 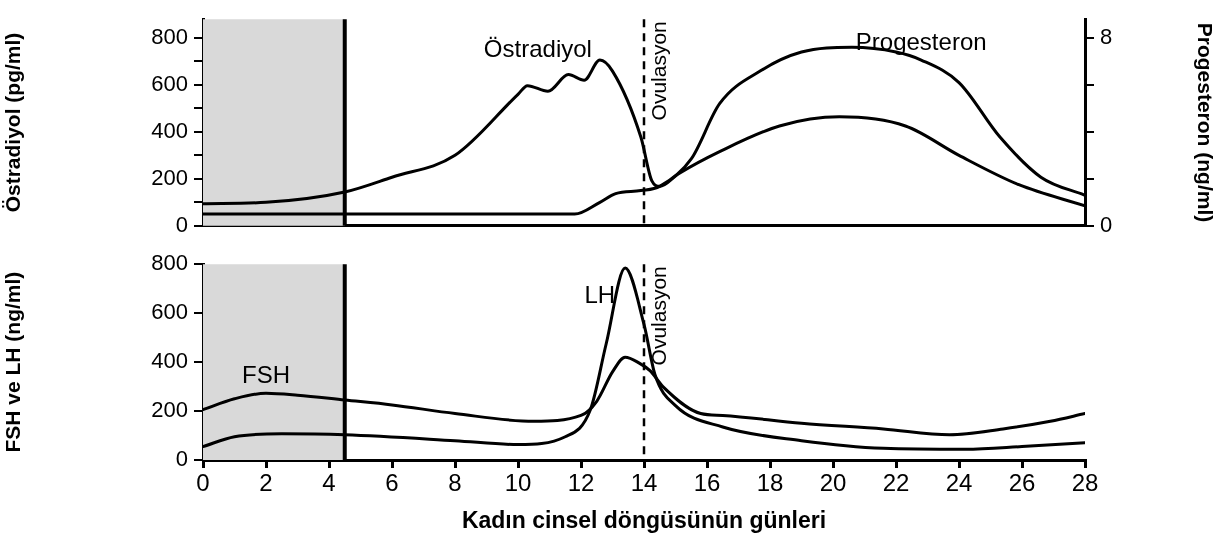 What do you see at coordinates (707, 483) in the screenshot?
I see `x-tick-label: 16` at bounding box center [707, 483].